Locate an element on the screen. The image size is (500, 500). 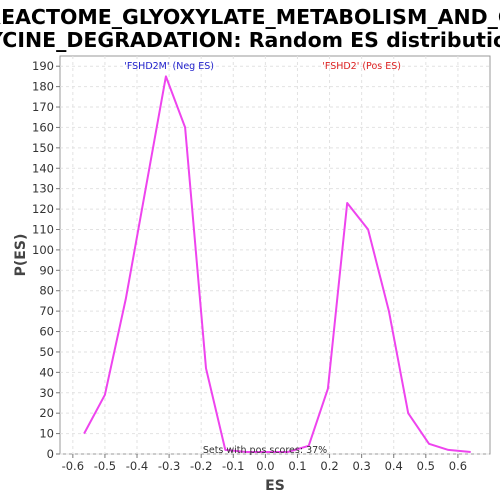
x-tick-label: -0.5 is located at coordinates (105, 466).